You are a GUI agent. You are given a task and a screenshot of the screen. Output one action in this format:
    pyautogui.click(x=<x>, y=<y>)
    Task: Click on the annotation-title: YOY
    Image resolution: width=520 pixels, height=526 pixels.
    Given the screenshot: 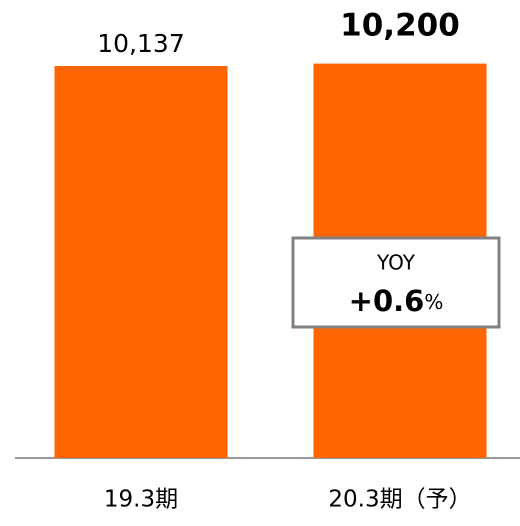 What is the action you would take?
    pyautogui.click(x=396, y=263)
    